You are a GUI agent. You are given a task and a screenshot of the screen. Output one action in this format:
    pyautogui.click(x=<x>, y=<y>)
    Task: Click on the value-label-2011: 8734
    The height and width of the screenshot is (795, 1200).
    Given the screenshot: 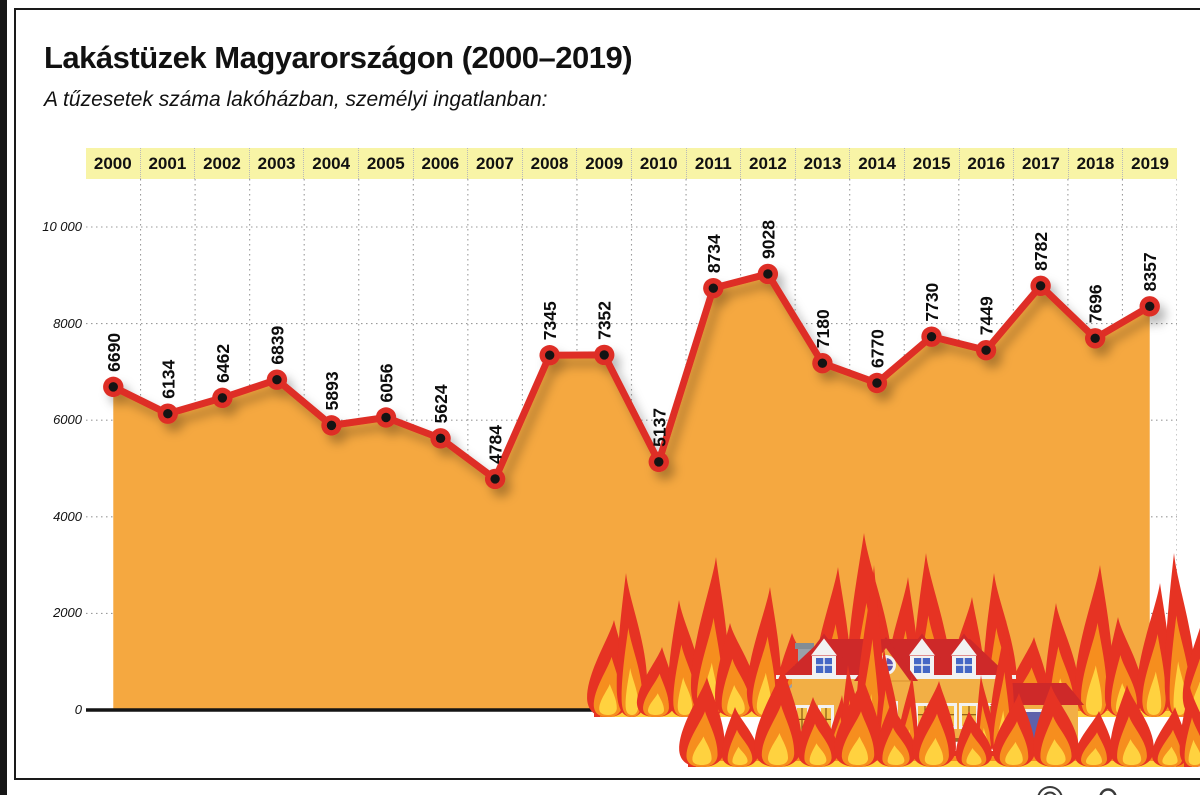 What is the action you would take?
    pyautogui.click(x=714, y=253)
    